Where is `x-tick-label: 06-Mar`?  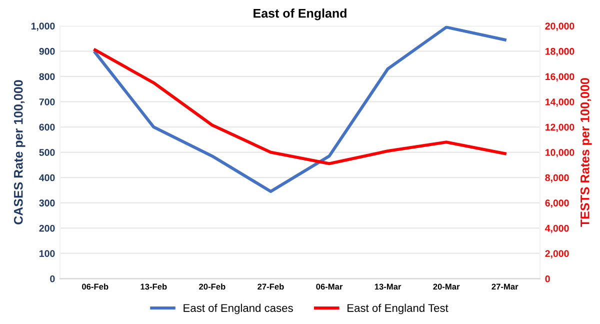 x-tick-label: 06-Mar is located at coordinates (329, 287).